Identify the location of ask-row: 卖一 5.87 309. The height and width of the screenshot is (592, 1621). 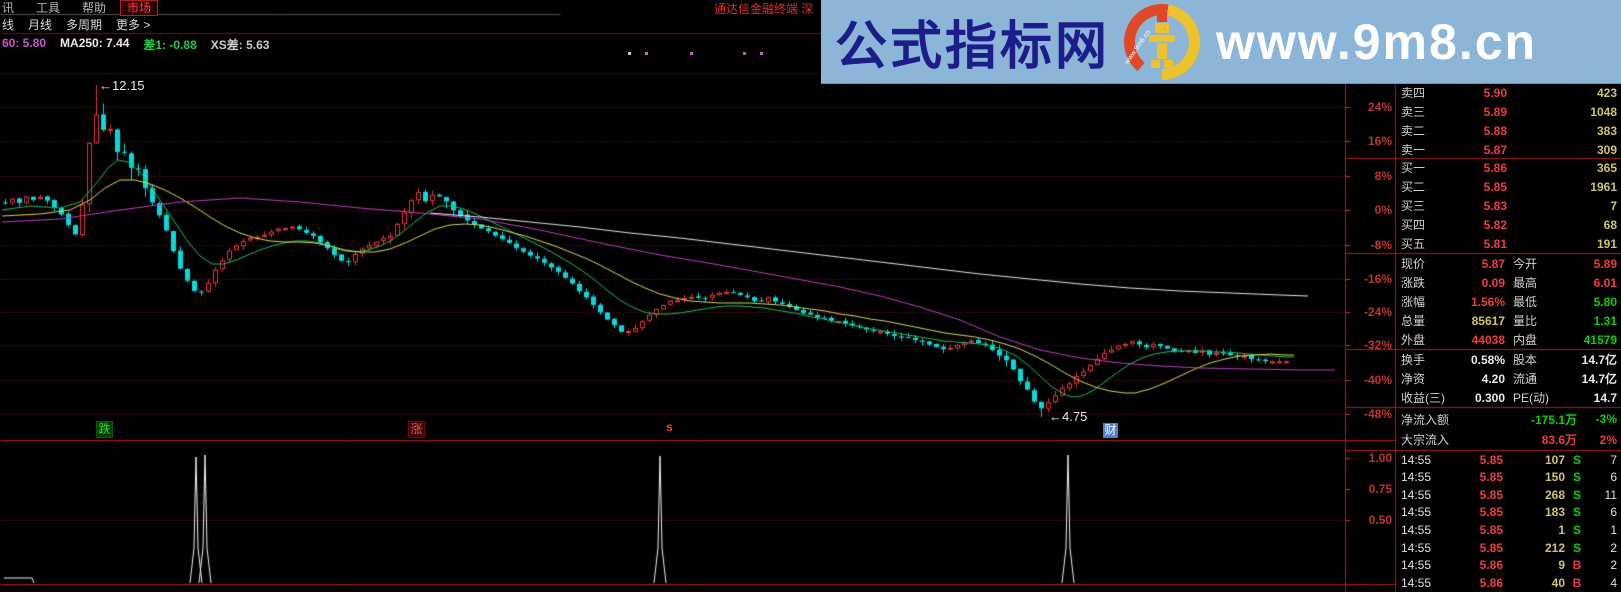
(1509, 149).